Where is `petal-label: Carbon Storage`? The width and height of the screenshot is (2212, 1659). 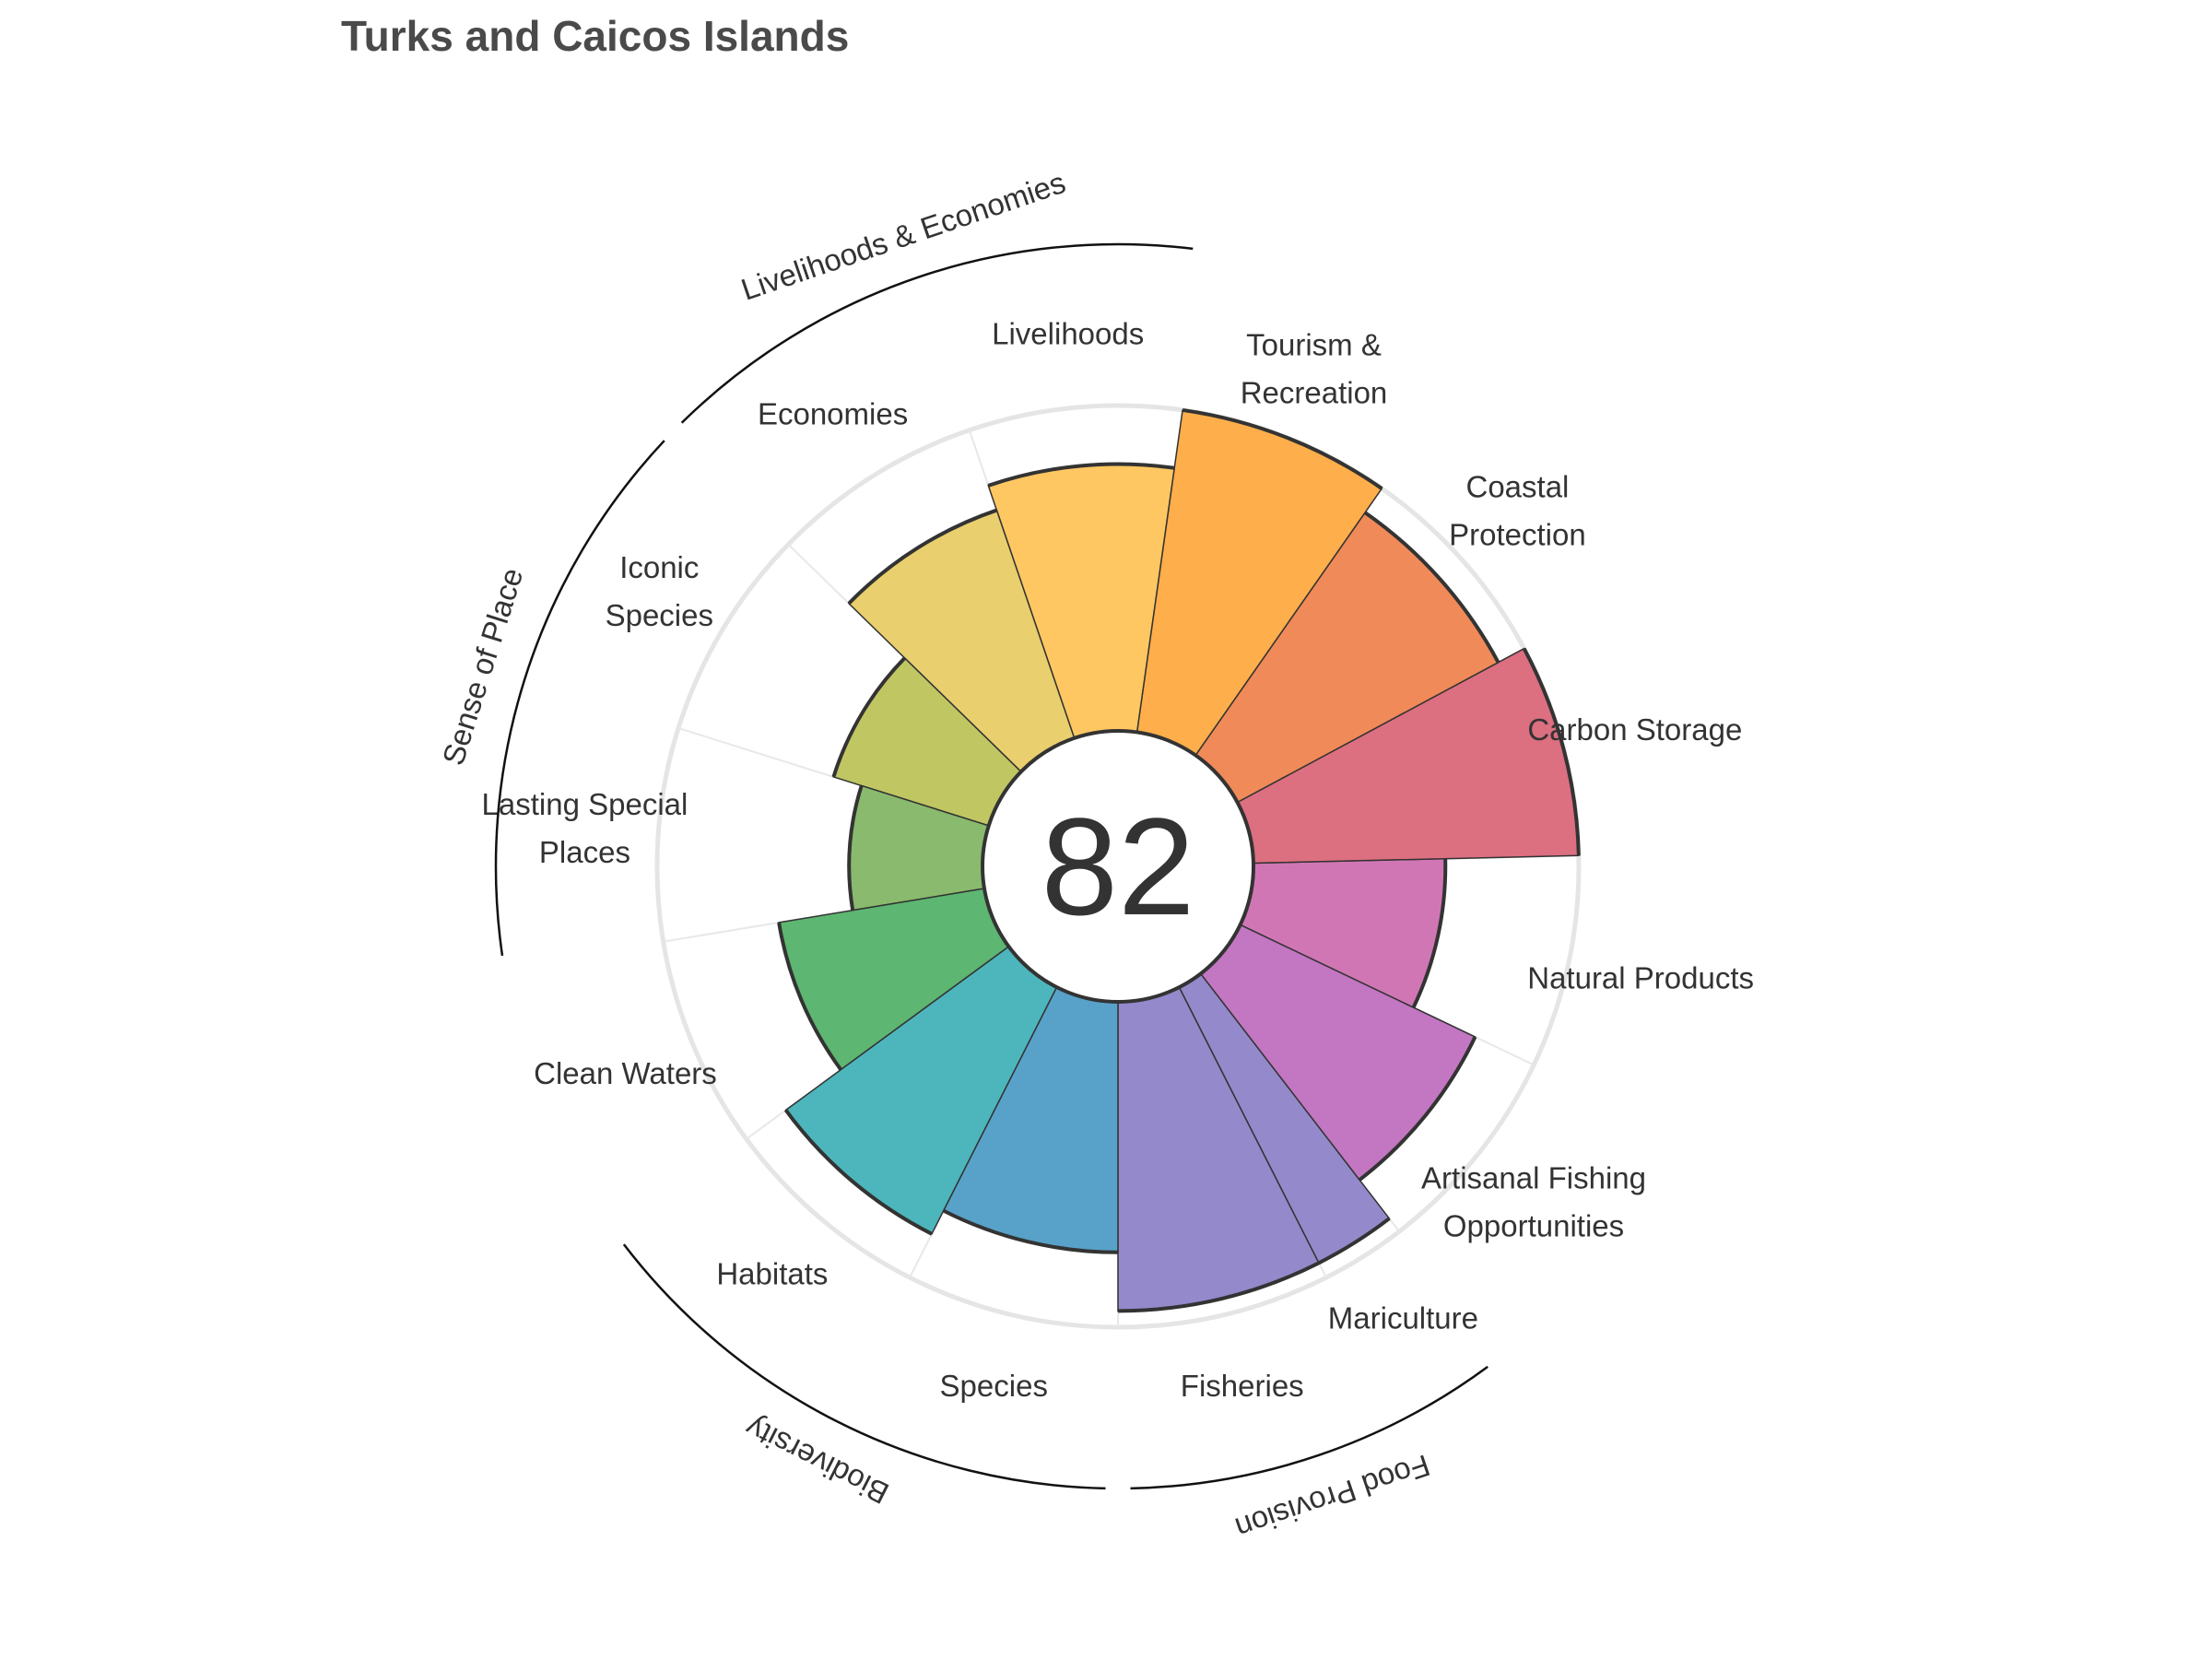
petal-label: Carbon Storage is located at coordinates (1634, 729).